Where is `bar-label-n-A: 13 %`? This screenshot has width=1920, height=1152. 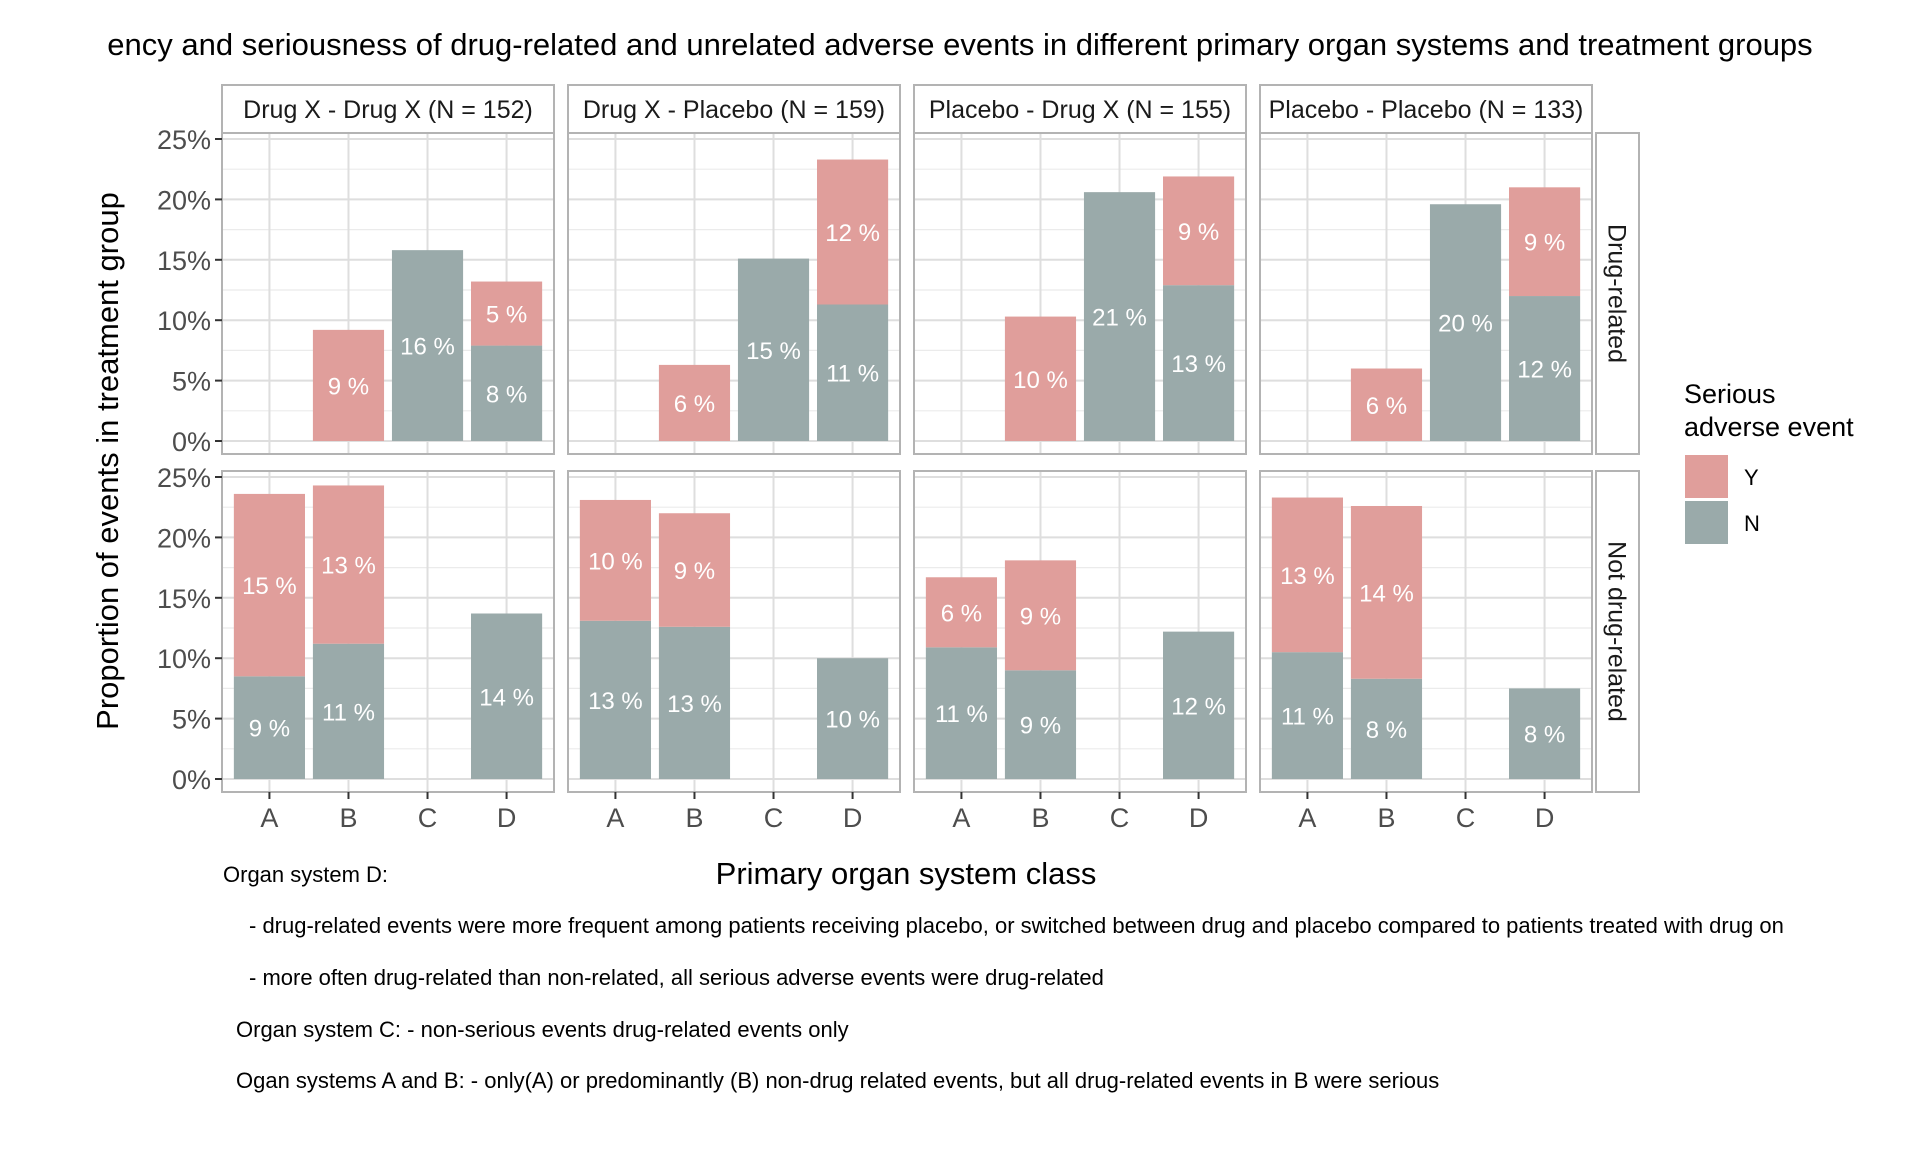 bar-label-n-A: 13 % is located at coordinates (615, 701).